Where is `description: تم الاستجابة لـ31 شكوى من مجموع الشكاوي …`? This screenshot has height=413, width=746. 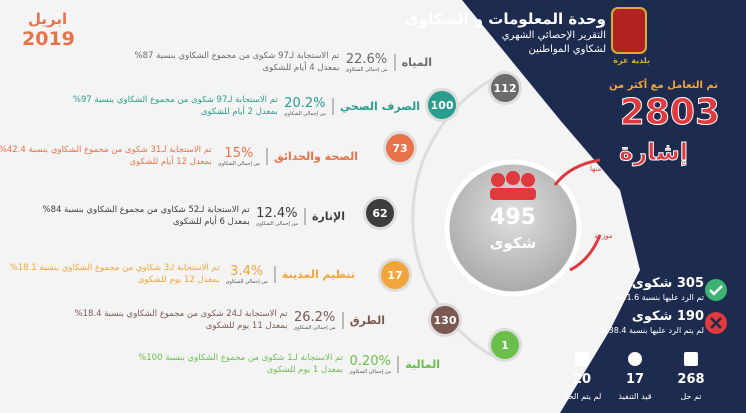
description: تم الاستجابة لـ31 شكوى من مجموع الشكاوي … is located at coordinates (106, 156).